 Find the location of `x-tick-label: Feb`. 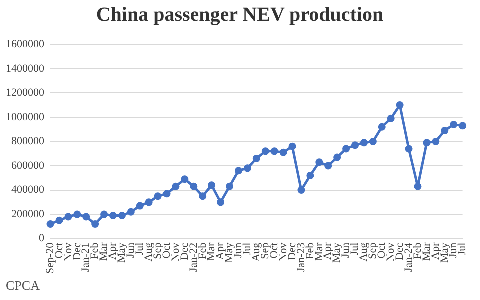

x-tick-label: Feb is located at coordinates (310, 251).